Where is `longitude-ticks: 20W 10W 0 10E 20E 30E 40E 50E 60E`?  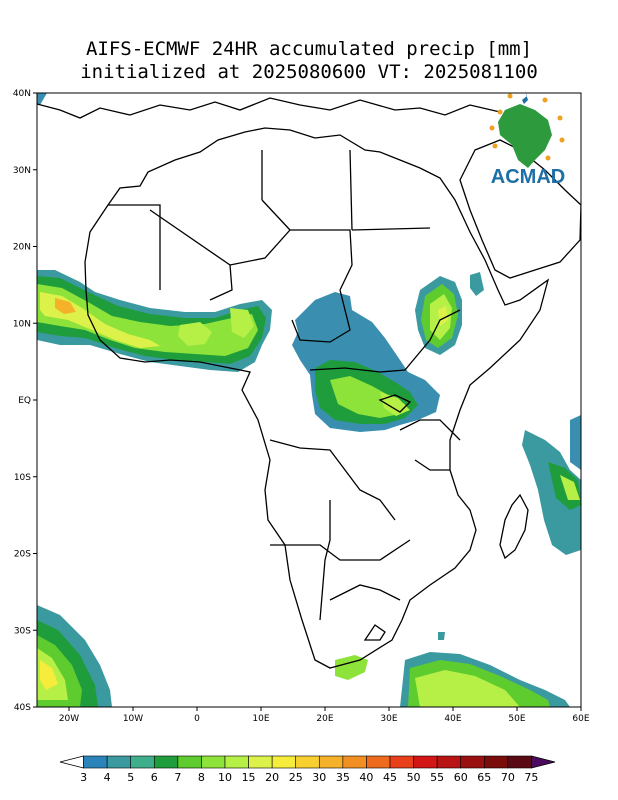 longitude-ticks: 20W 10W 0 10E 20E 30E 40E 50E 60E is located at coordinates (324, 715).